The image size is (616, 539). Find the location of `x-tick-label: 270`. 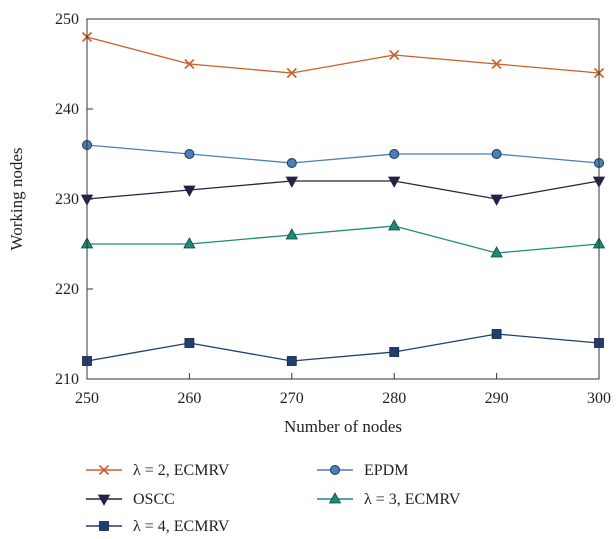

x-tick-label: 270 is located at coordinates (292, 398).